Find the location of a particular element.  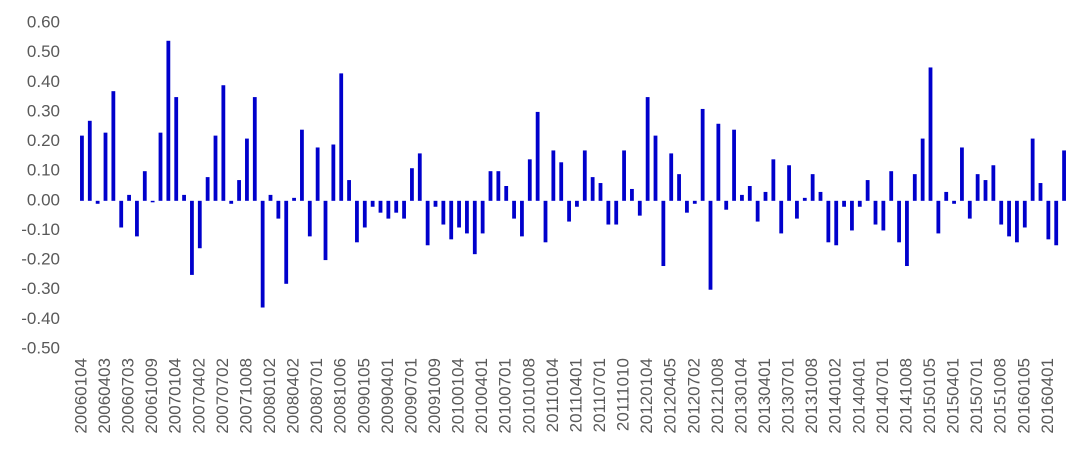

x-tick-label: 20110401 is located at coordinates (575, 395).